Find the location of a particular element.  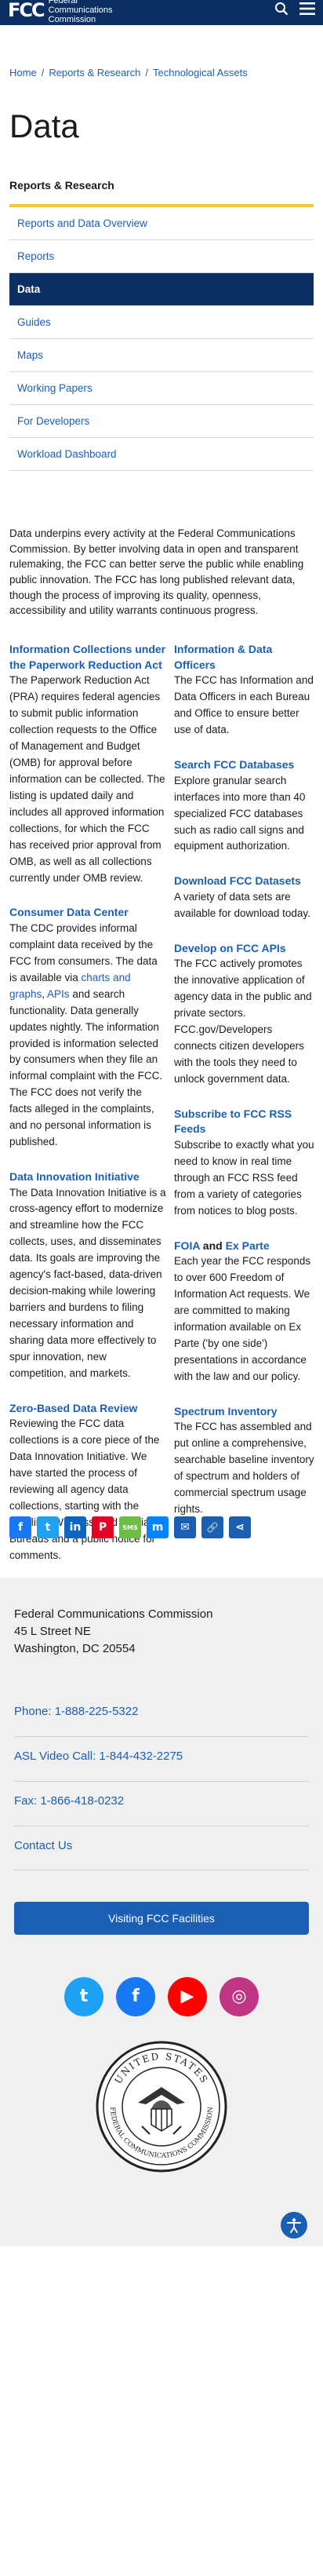

foia-and-text: and is located at coordinates (213, 1245).